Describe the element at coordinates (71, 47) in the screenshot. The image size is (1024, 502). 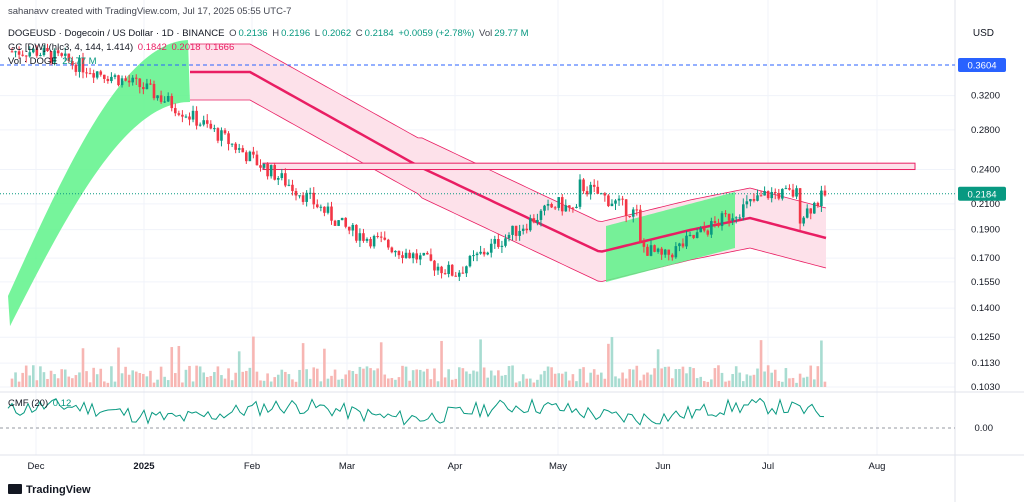
I see `indicator-name: GC [DW] (hlc3, 4, 144, 1.414)` at that location.